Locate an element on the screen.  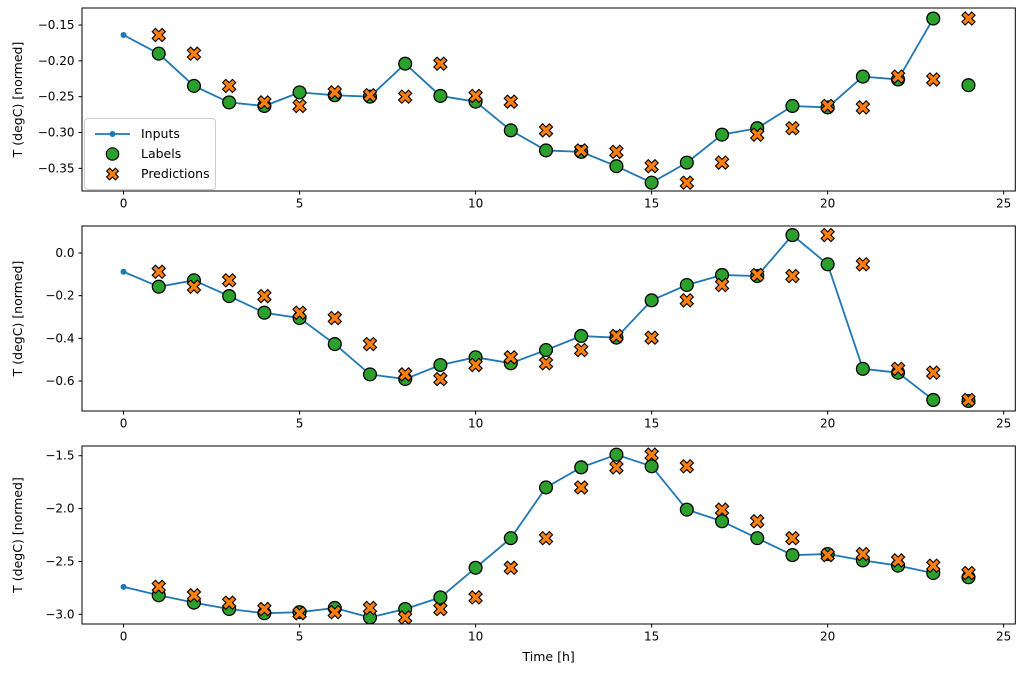
y-tick-label: −0.6 is located at coordinates (59, 381).